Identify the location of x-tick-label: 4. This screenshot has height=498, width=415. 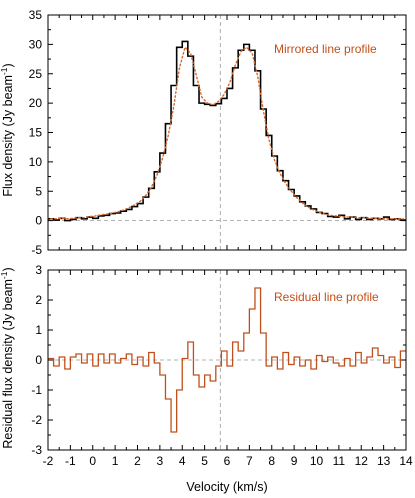
(182, 461).